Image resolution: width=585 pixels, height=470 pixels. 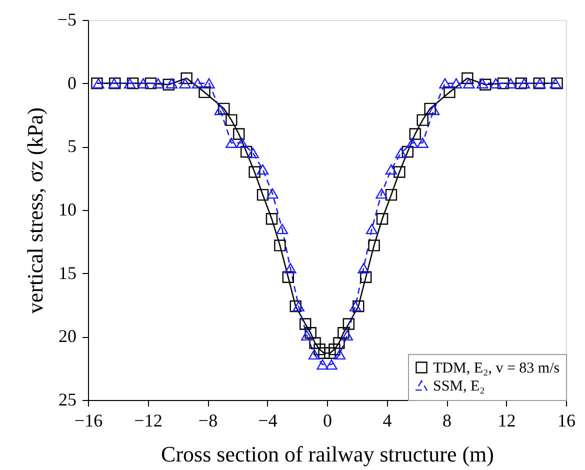 What do you see at coordinates (67, 336) in the screenshot?
I see `y-tick-label: 20` at bounding box center [67, 336].